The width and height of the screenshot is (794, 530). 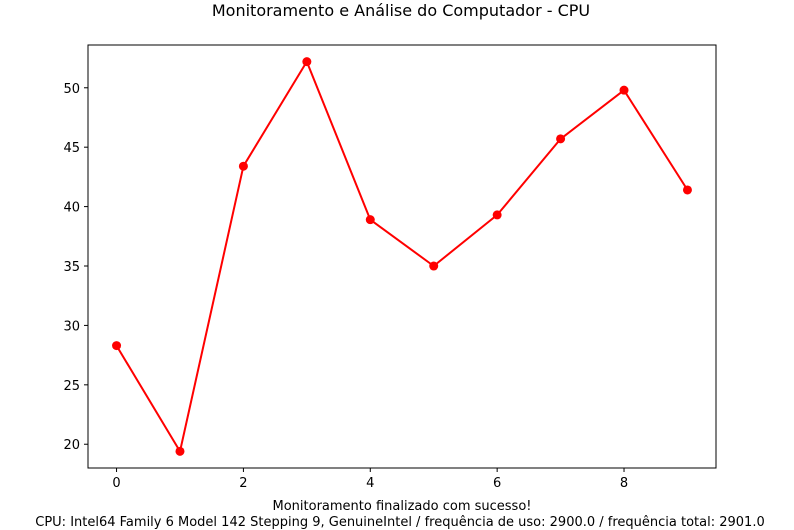 I want to click on y-axis: 20 25 30 35 40 45 50, so click(x=75, y=267).